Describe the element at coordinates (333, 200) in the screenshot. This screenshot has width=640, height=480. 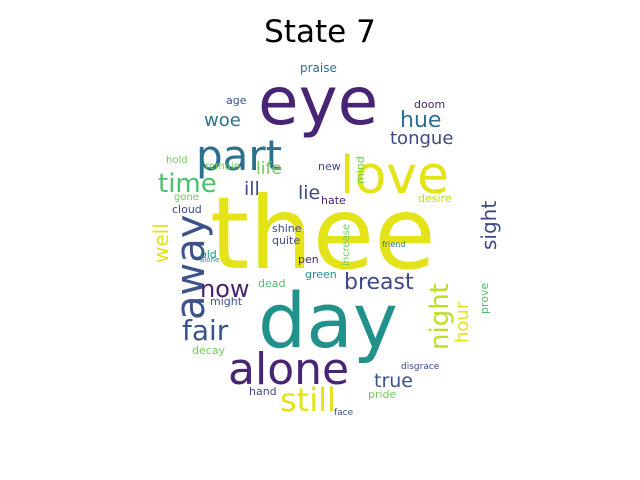
I see `word-hate: hate` at that location.